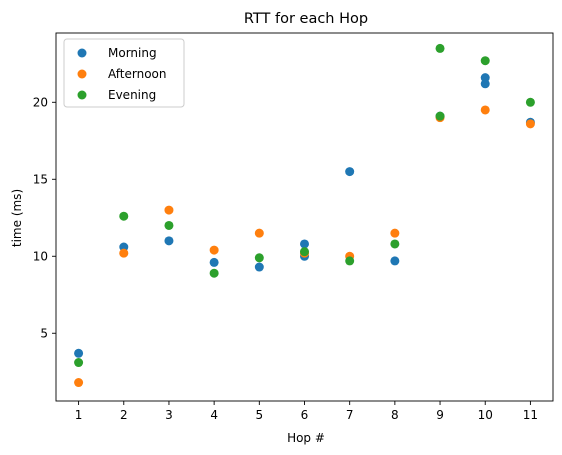 The image size is (562, 455). I want to click on x-tick-label: 10, so click(485, 415).